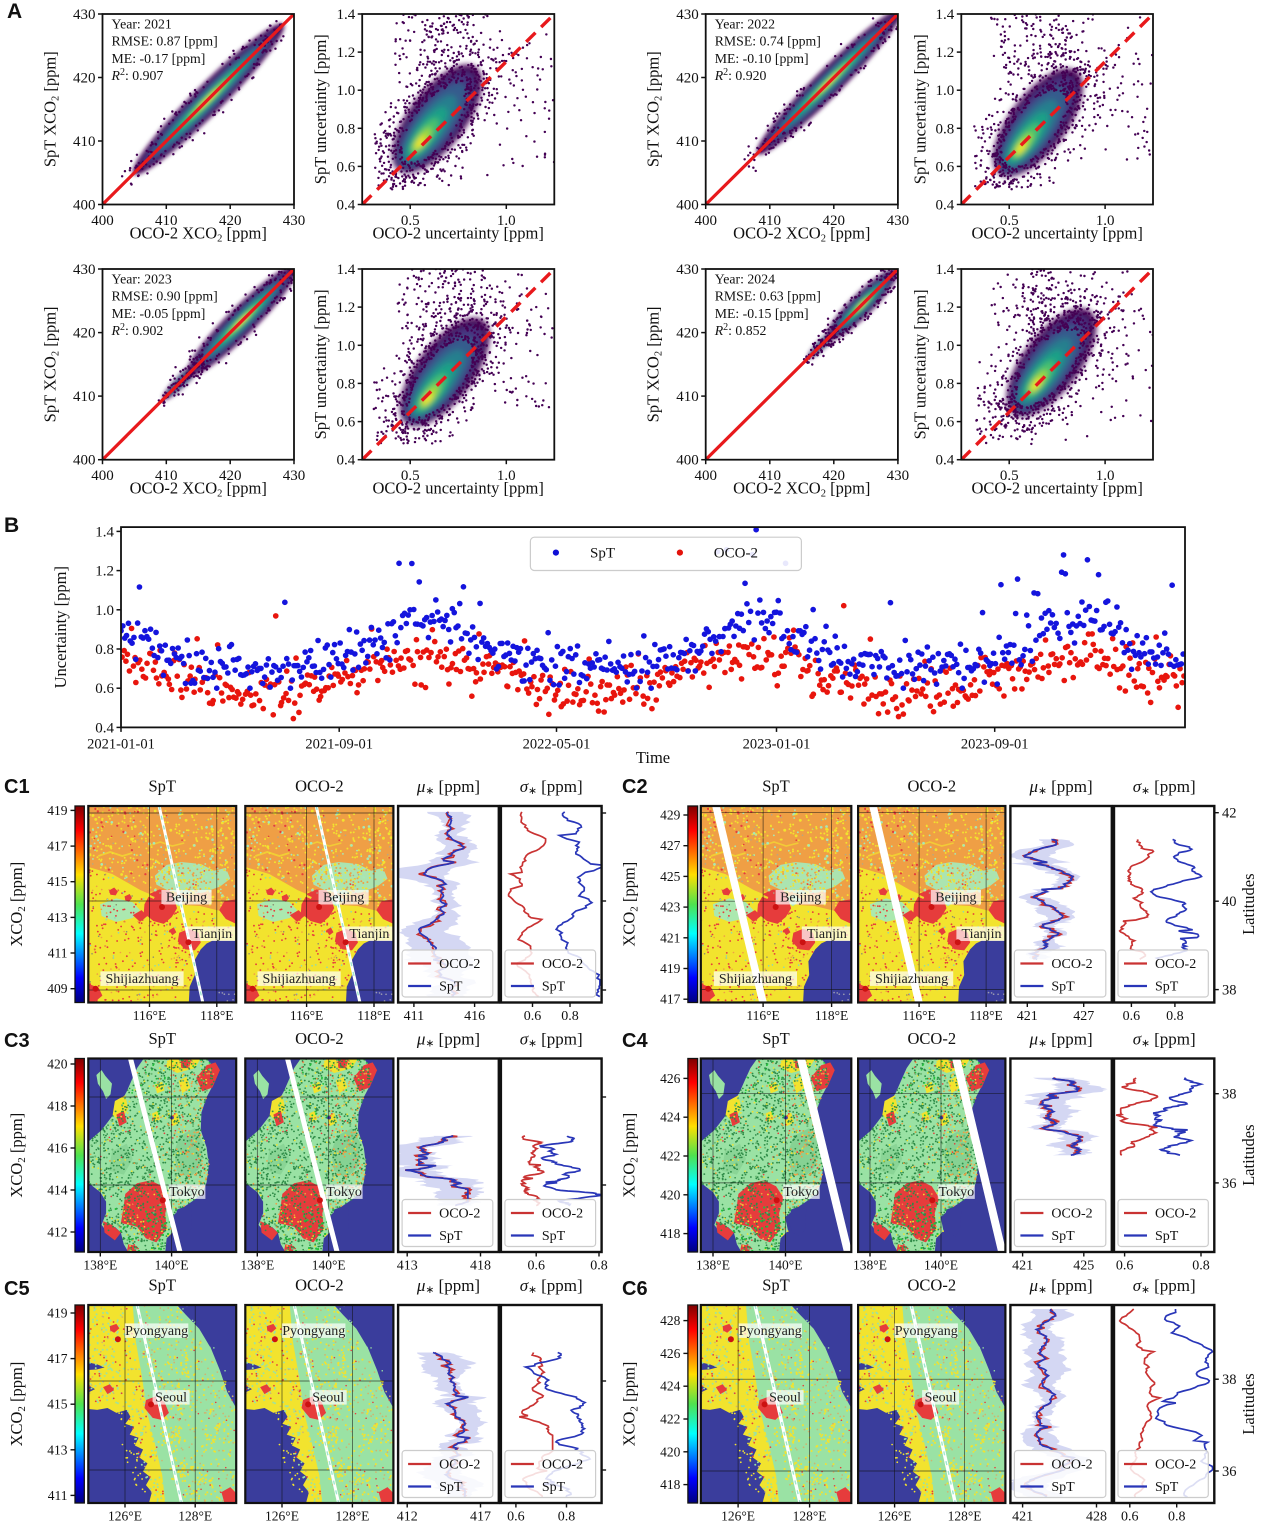 This screenshot has height=1524, width=1265. I want to click on svg-text: 138°E, so click(100, 1265).